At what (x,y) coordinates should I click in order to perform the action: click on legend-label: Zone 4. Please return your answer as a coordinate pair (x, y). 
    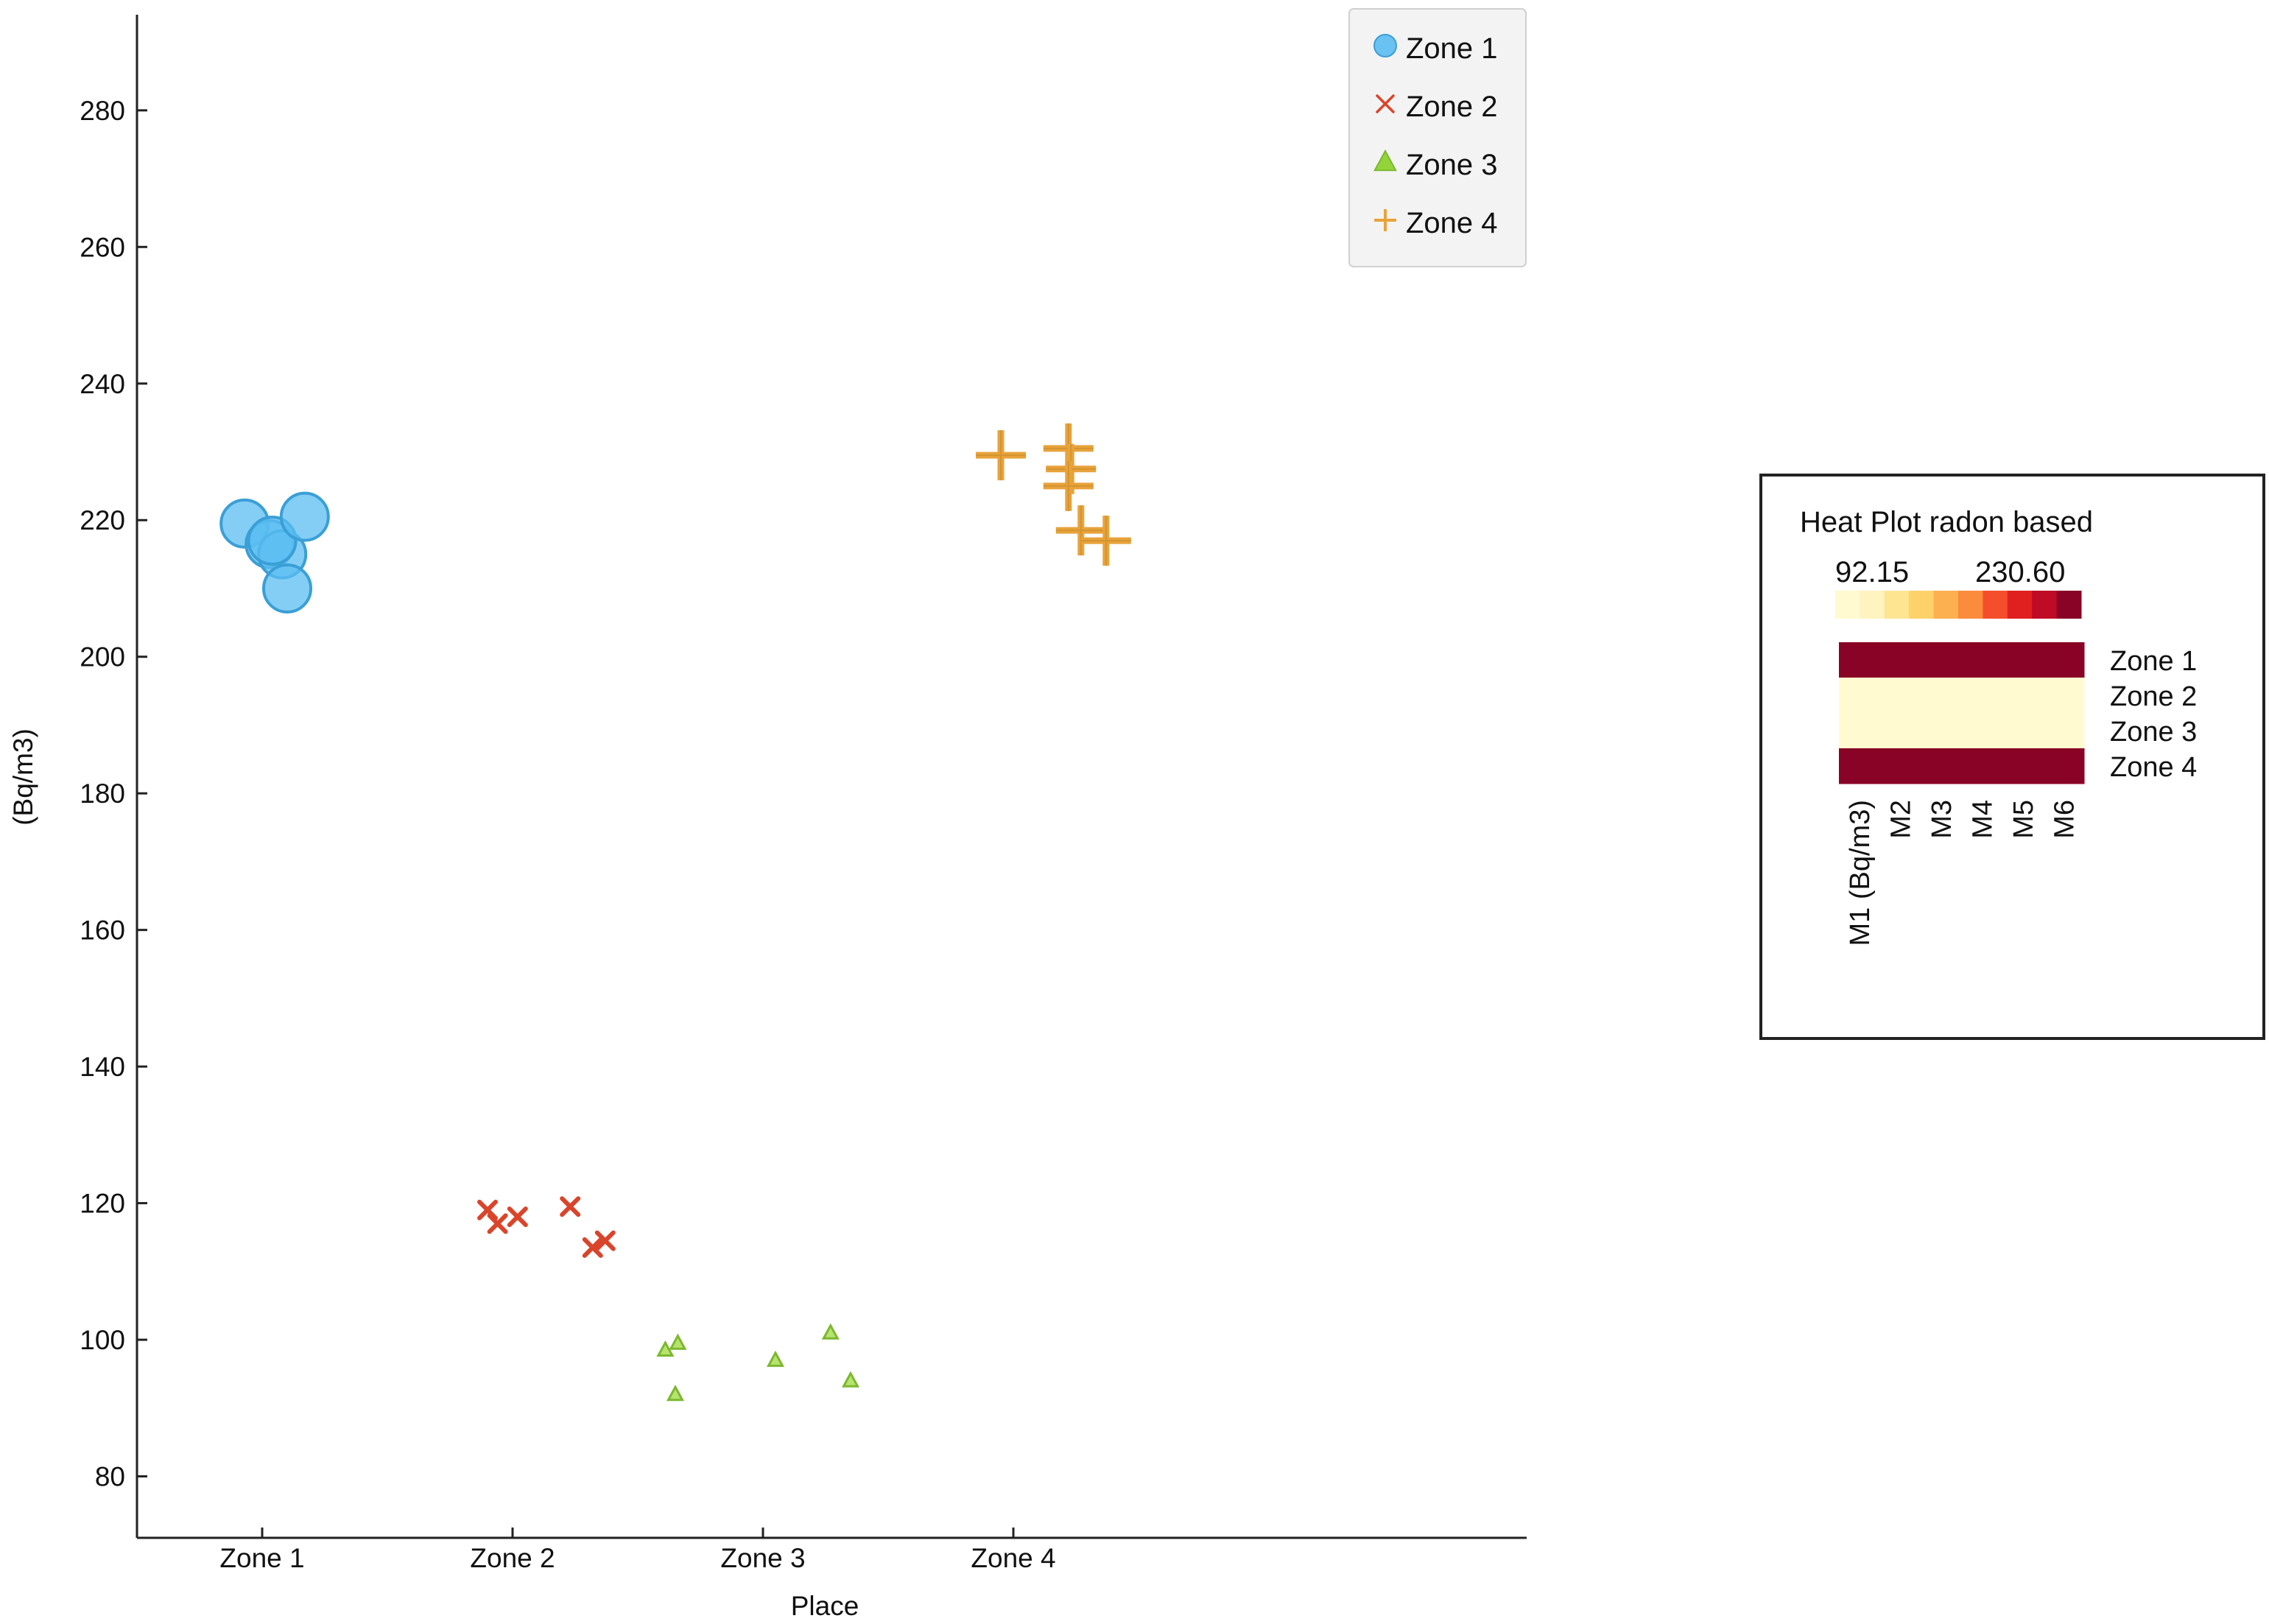
    Looking at the image, I should click on (1452, 223).